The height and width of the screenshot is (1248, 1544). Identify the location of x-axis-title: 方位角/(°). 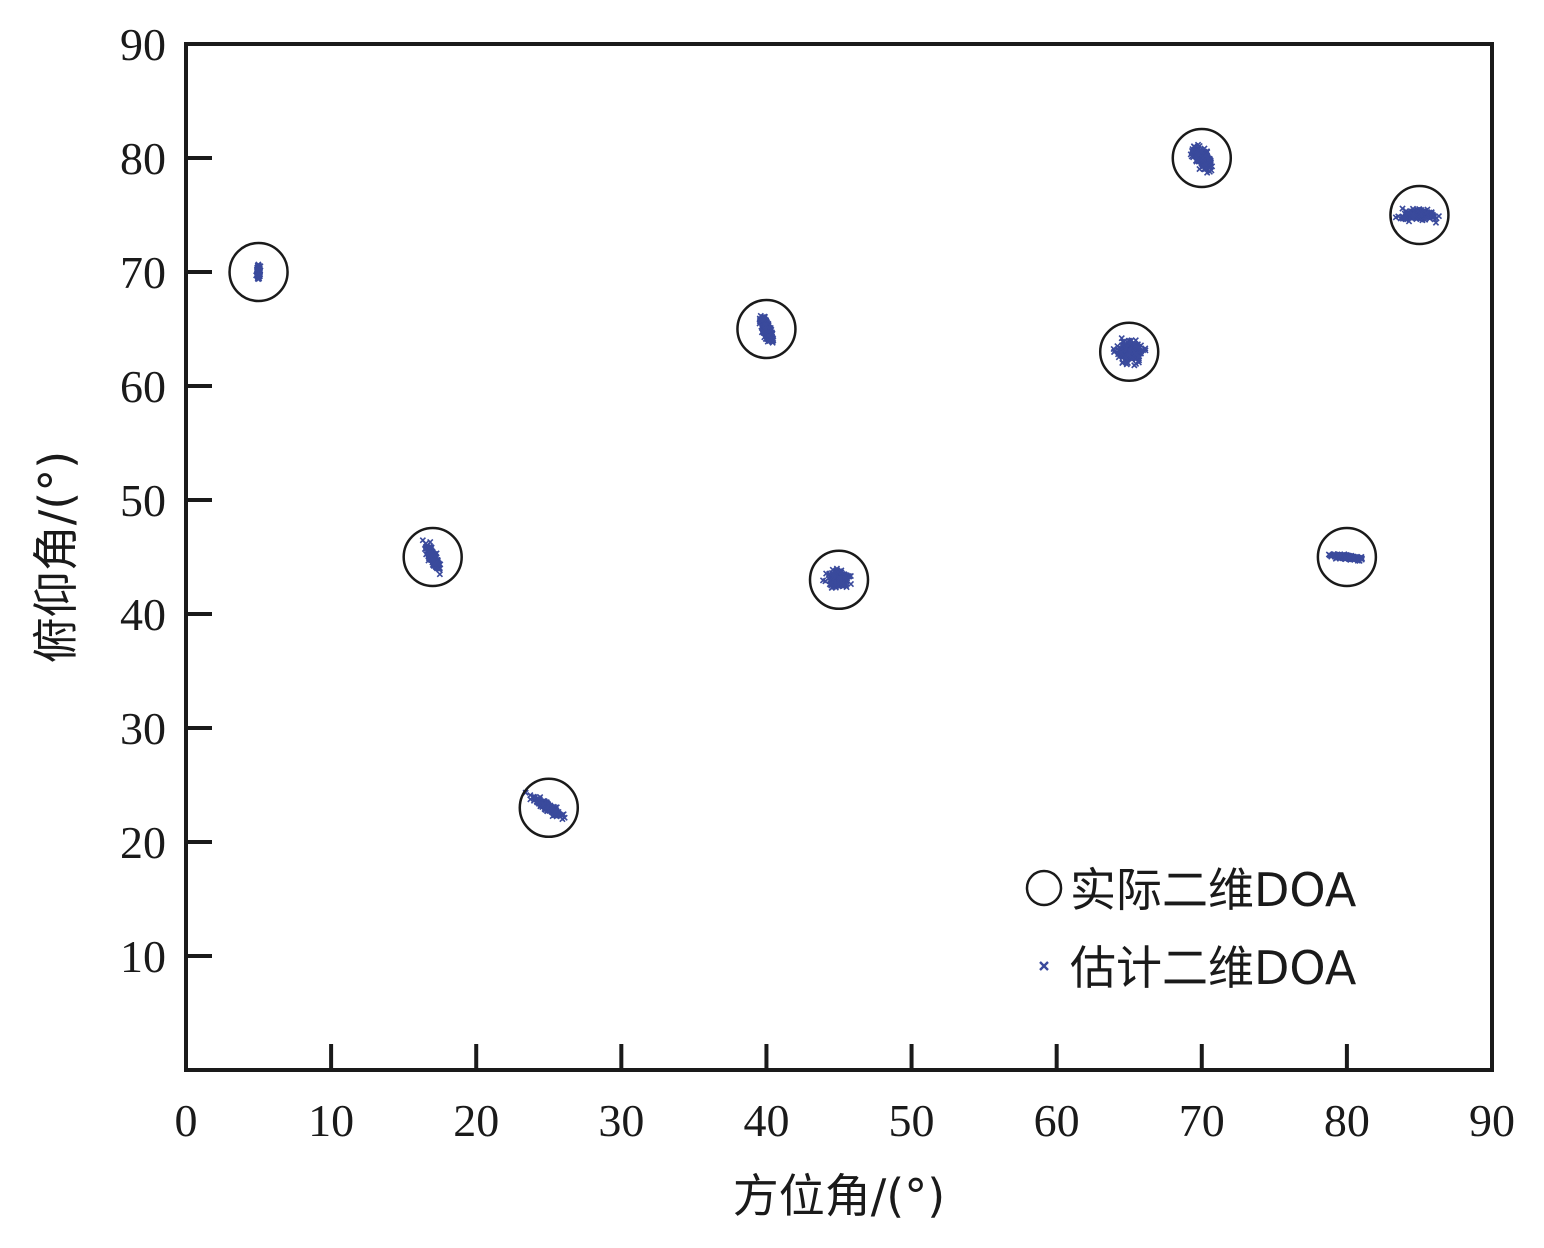
(839, 1196).